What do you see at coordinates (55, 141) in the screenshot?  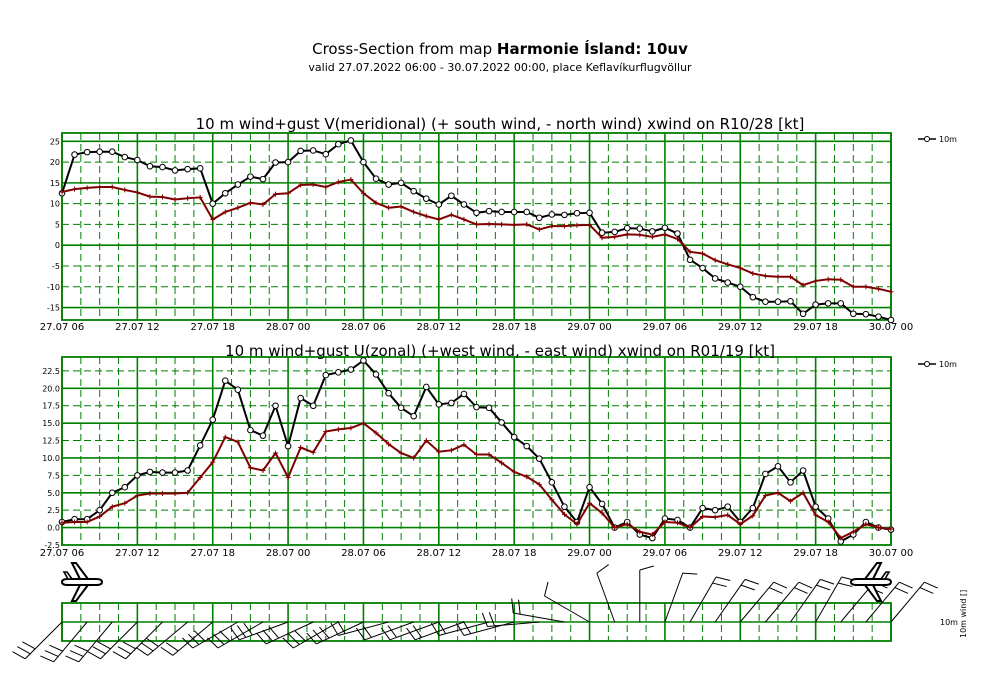 I see `panel-1-ytick-label: 25` at bounding box center [55, 141].